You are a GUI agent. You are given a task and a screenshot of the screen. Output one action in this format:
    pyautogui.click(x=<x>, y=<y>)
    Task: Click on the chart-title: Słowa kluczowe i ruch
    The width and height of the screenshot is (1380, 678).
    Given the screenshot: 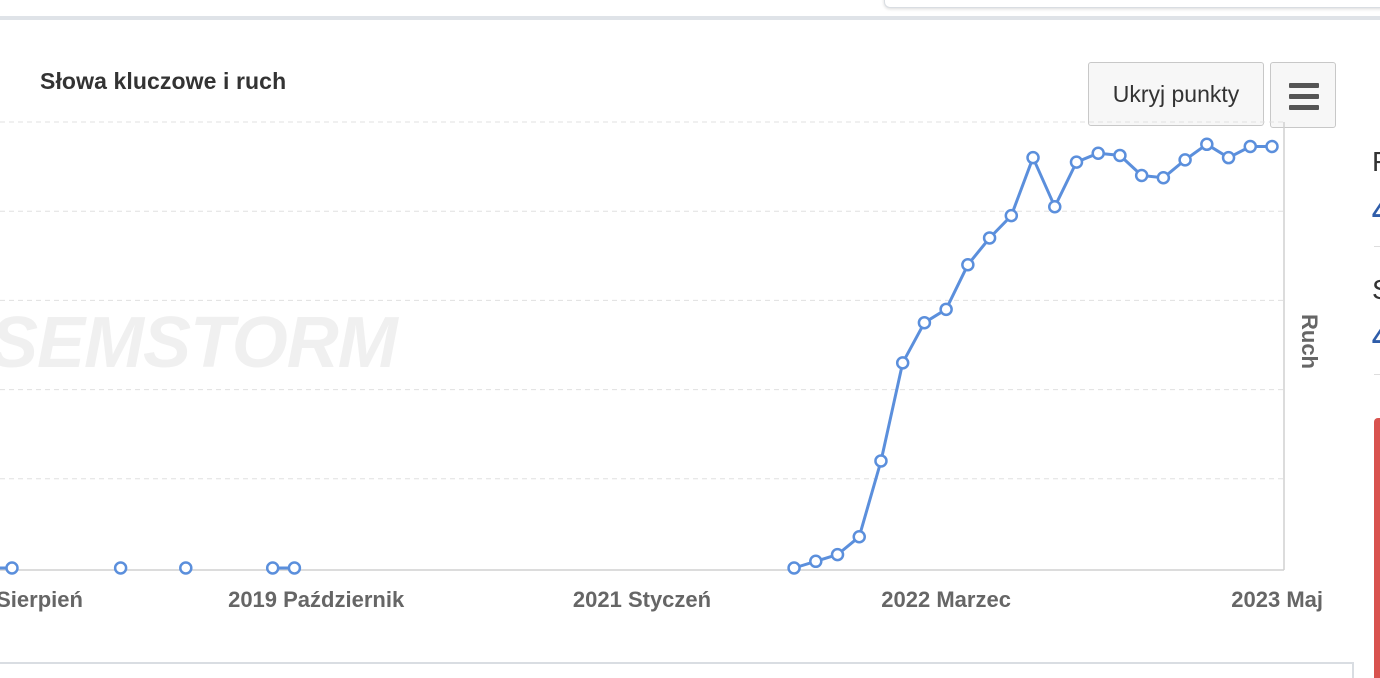 What is the action you would take?
    pyautogui.click(x=163, y=81)
    